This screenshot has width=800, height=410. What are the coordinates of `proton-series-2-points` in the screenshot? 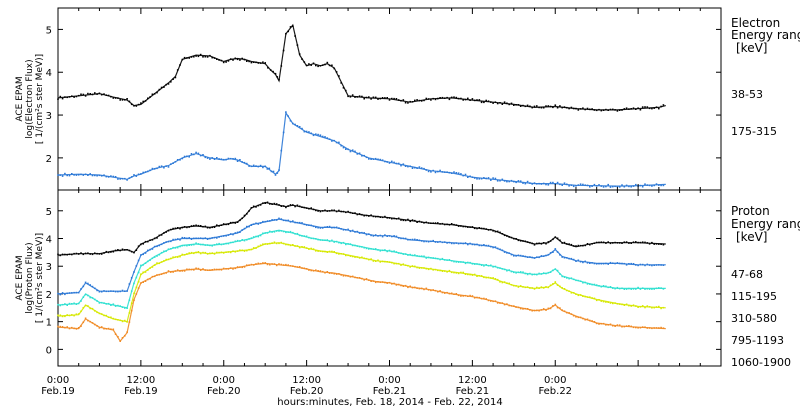 It's located at (361, 269).